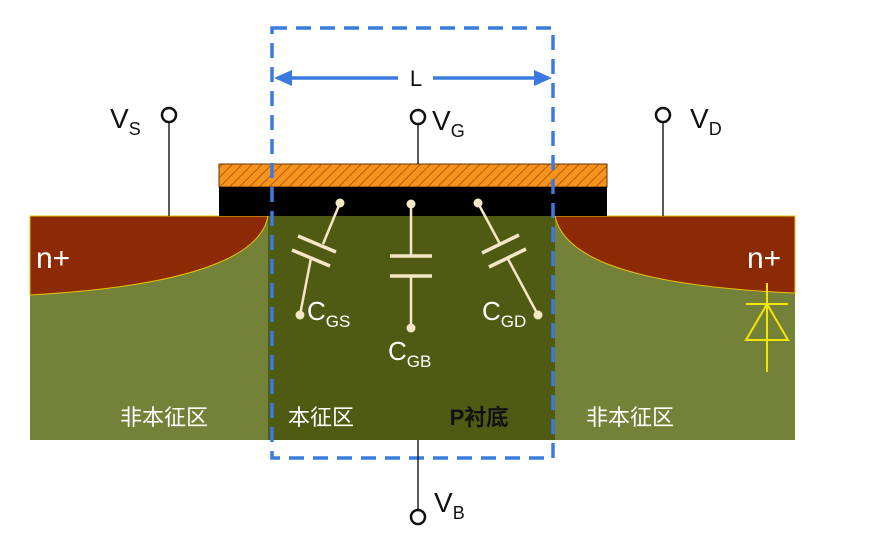  I want to click on non-intrinsic-right-label: 非本征区, so click(630, 417).